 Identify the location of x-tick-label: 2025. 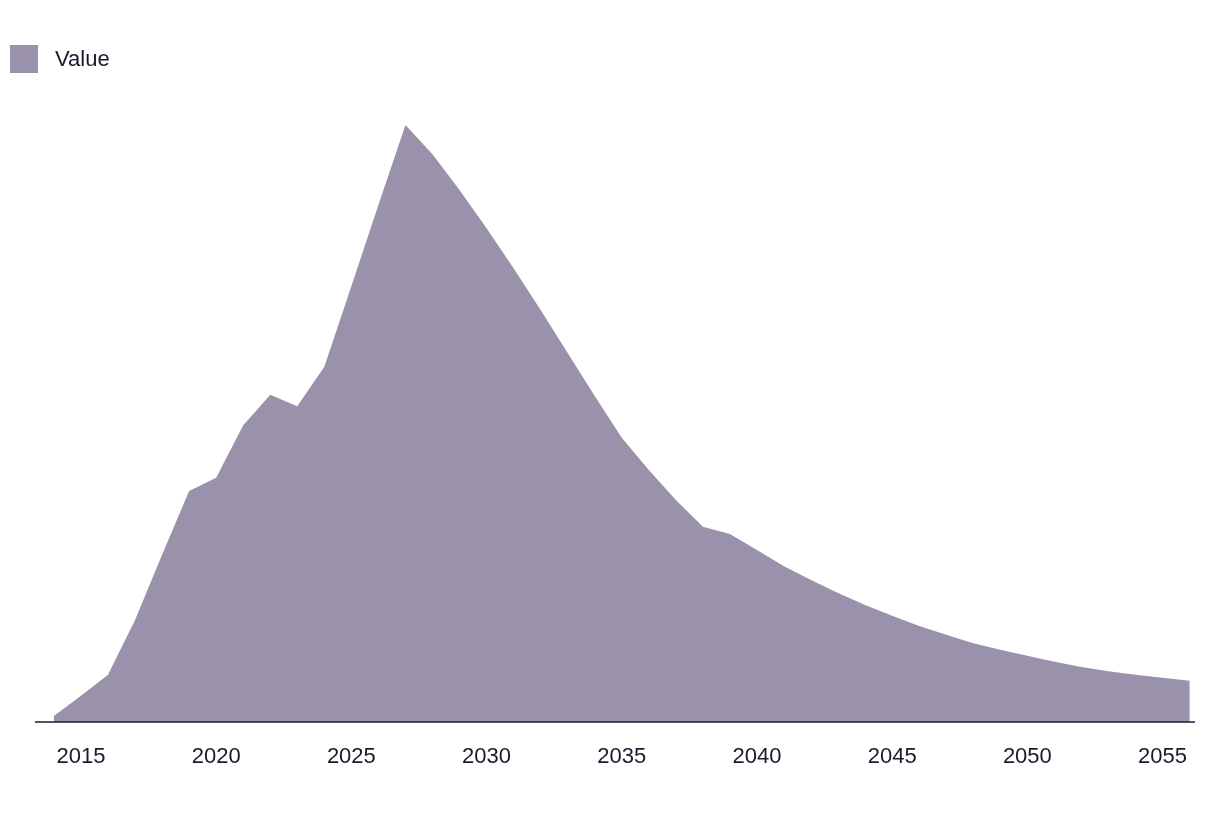
(351, 755).